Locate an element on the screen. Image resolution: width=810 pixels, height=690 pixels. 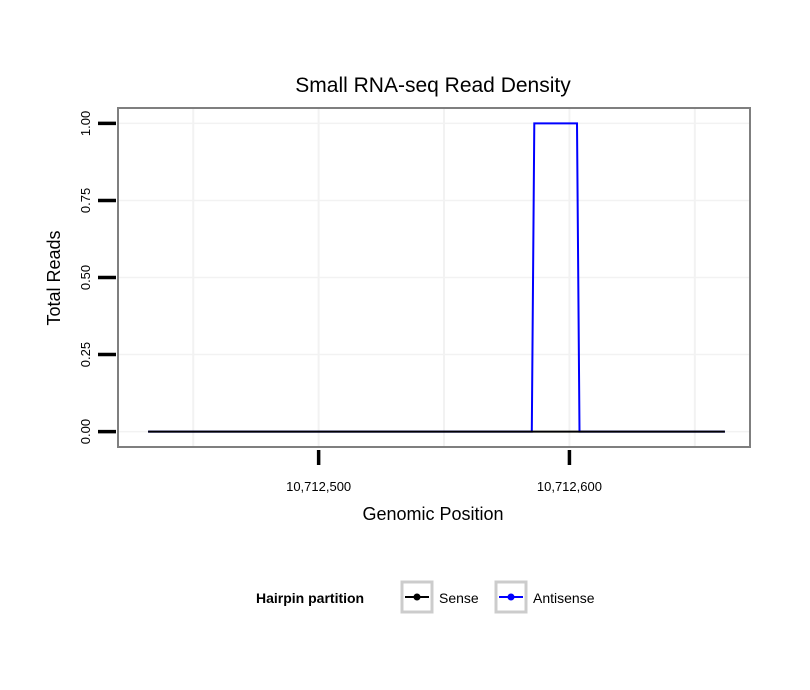
y-tick-label: 0.75 is located at coordinates (85, 200).